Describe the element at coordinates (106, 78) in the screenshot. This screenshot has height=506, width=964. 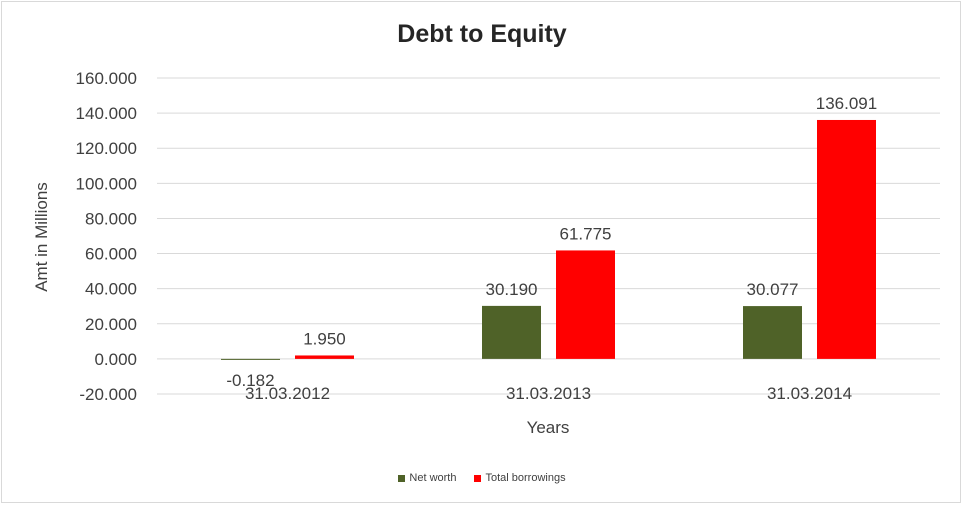
I see `y-tick-label: 160.000` at that location.